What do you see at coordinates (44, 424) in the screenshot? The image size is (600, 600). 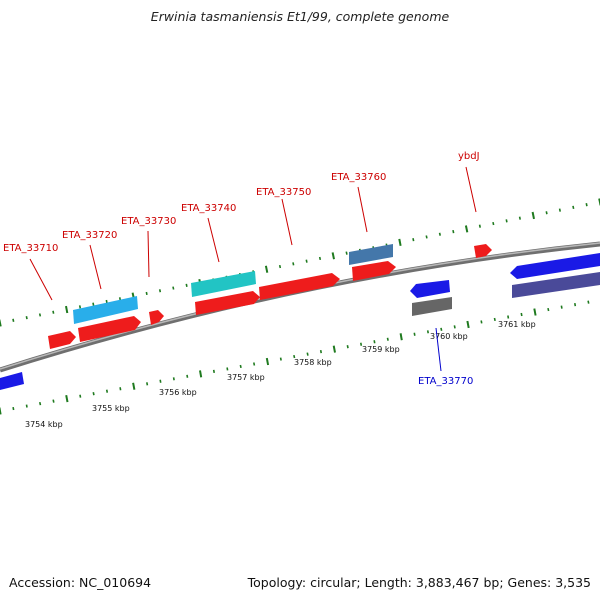 I see `ruler-label-3754: 3754 kbp` at bounding box center [44, 424].